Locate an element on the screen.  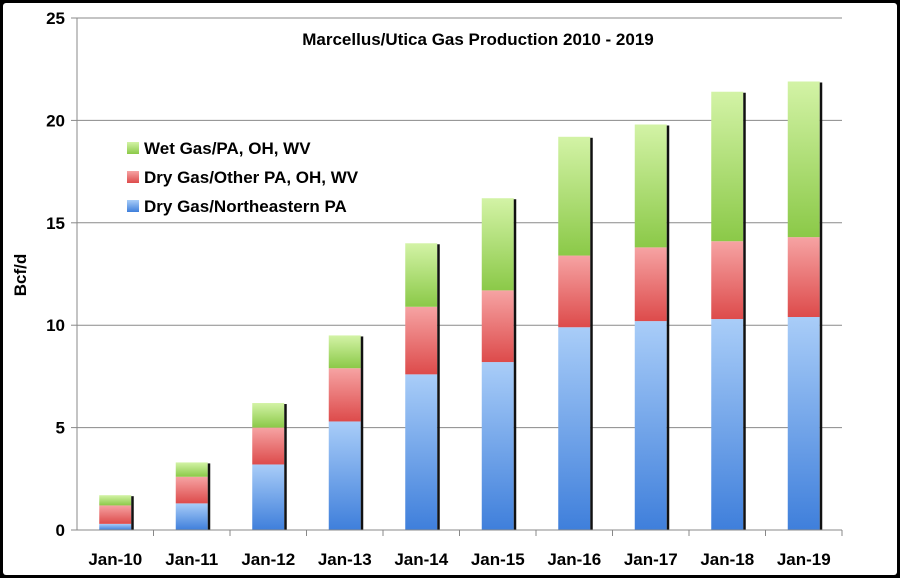
y-tick-label: 25 is located at coordinates (55, 18).